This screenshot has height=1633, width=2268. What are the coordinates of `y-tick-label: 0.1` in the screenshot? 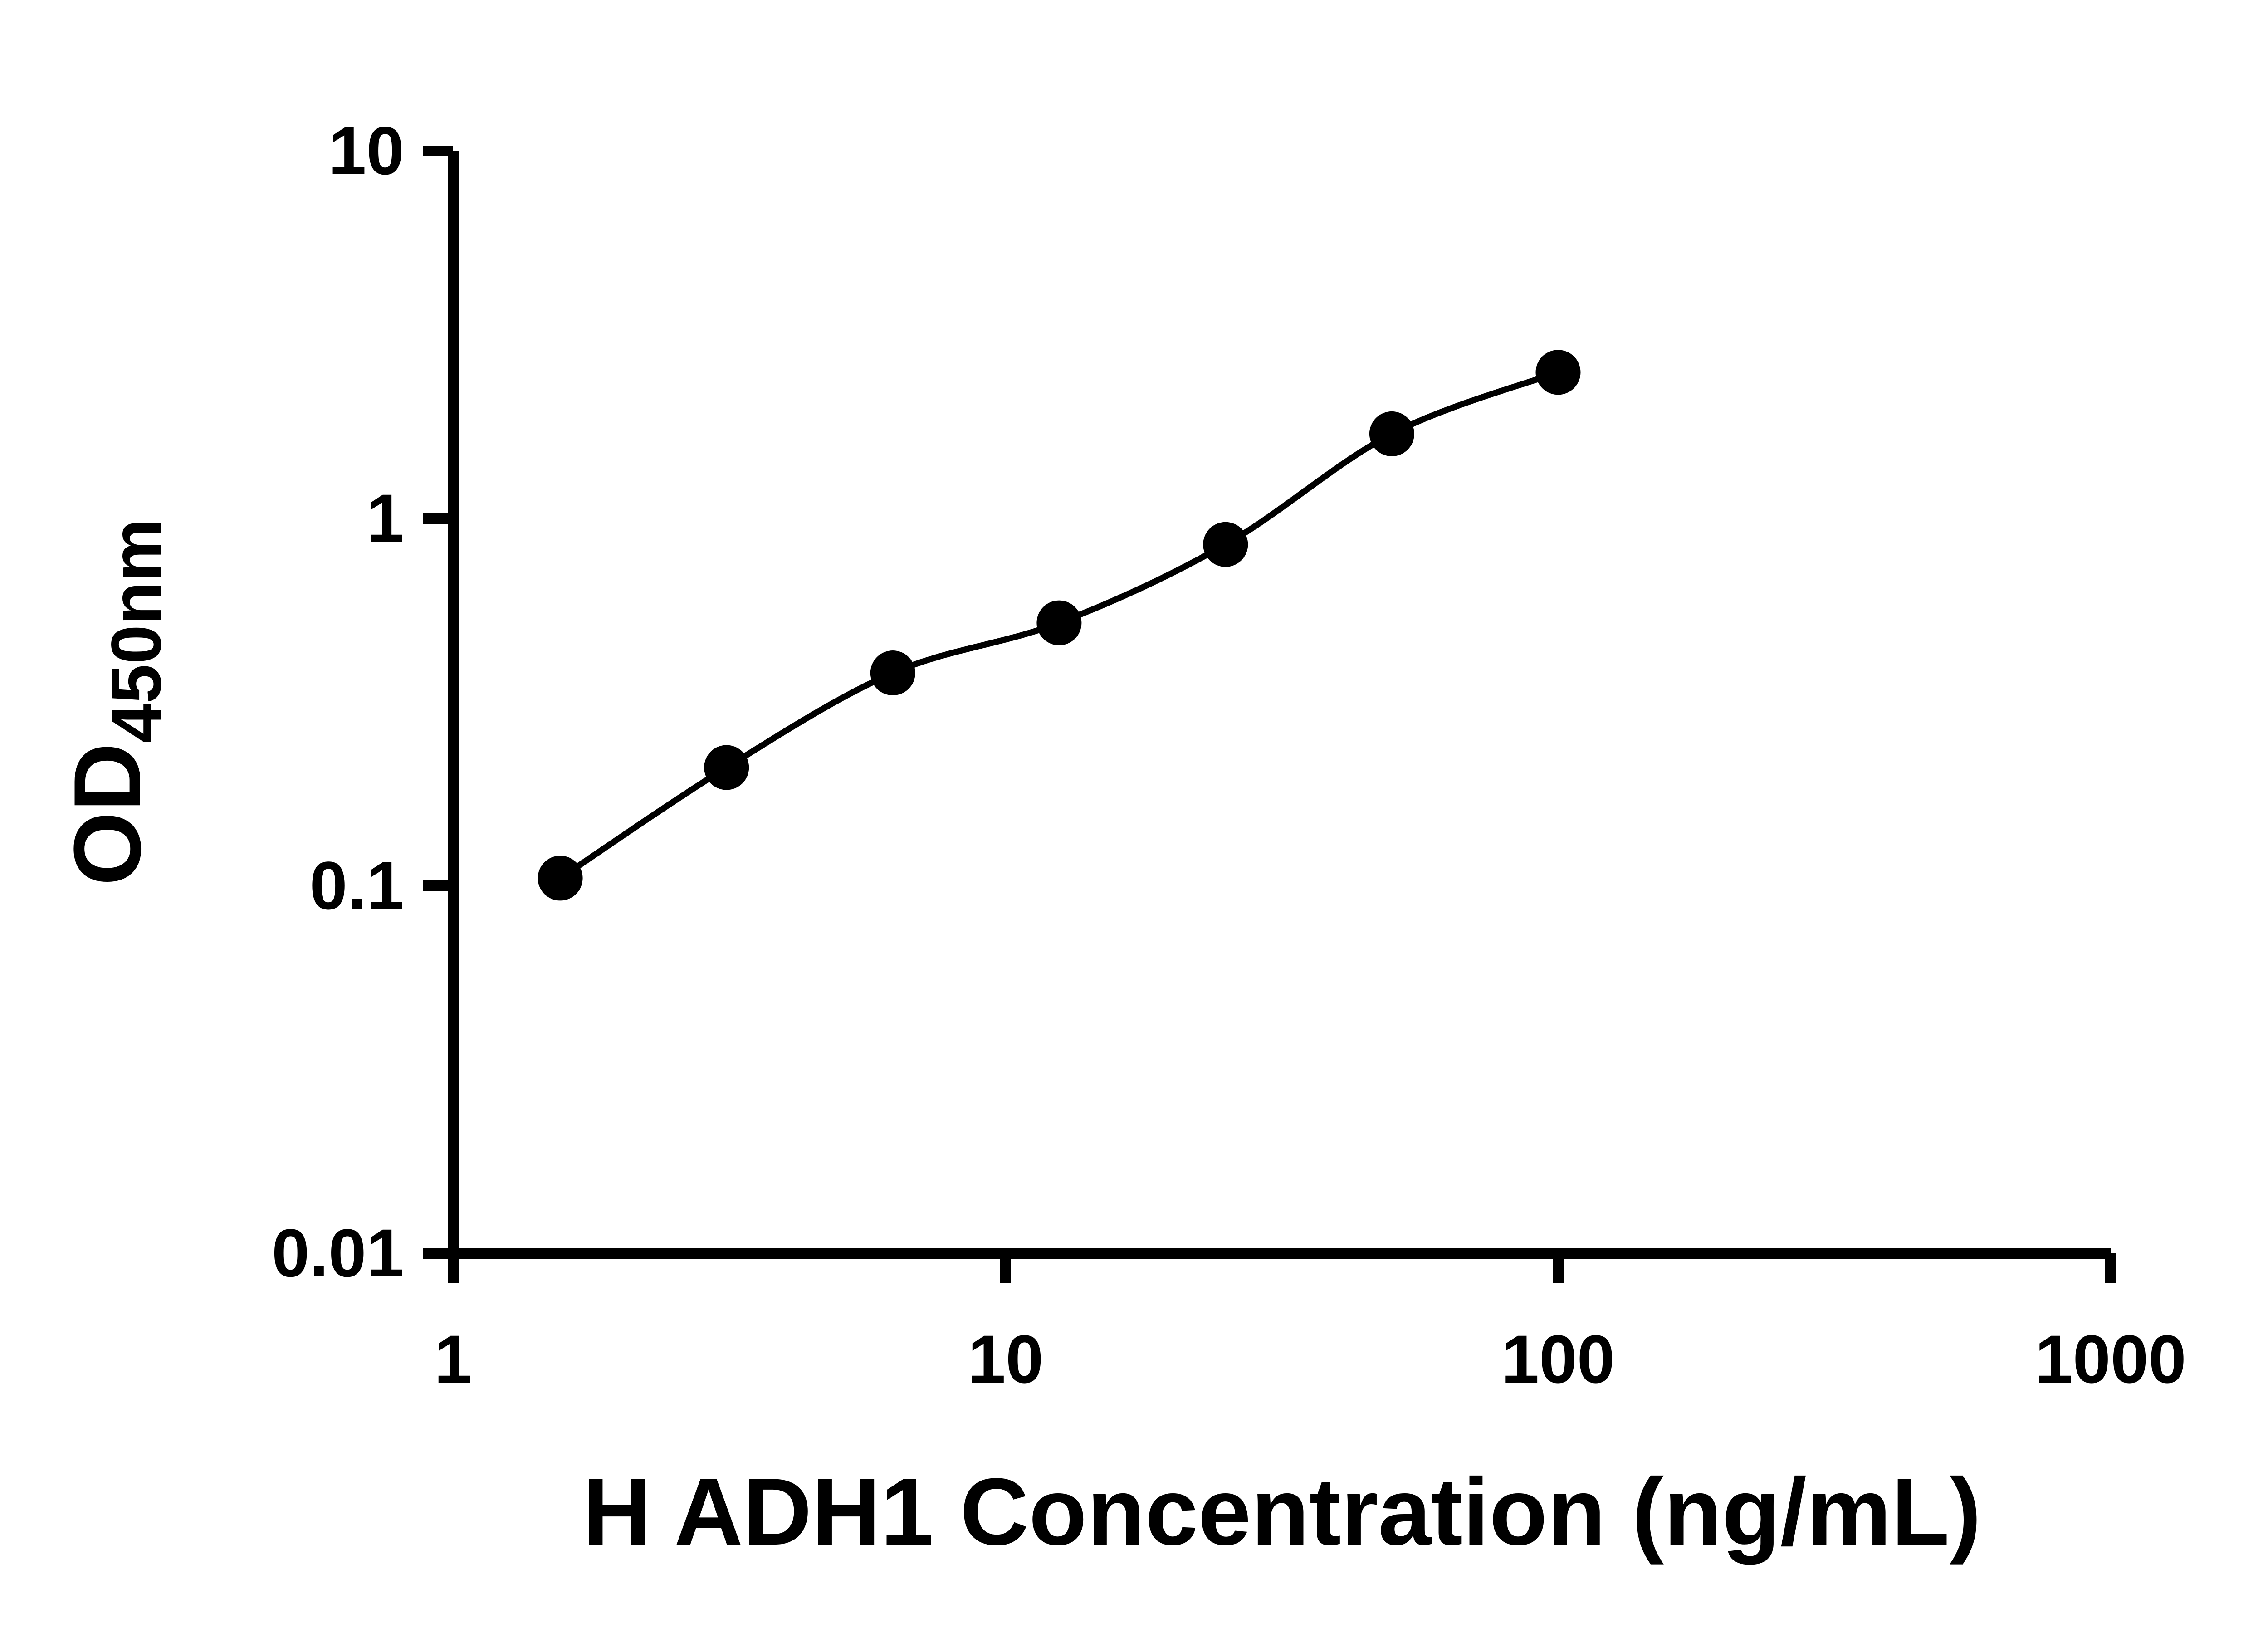 It's located at (357, 885).